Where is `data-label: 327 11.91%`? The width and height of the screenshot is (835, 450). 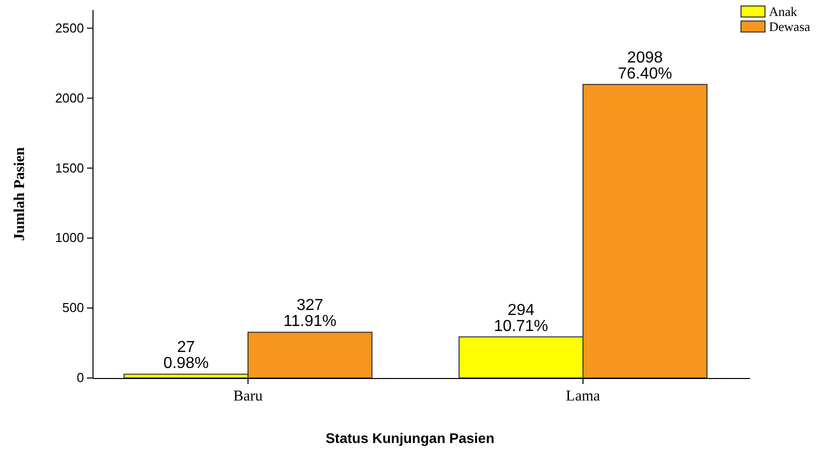 data-label: 327 11.91% is located at coordinates (310, 313).